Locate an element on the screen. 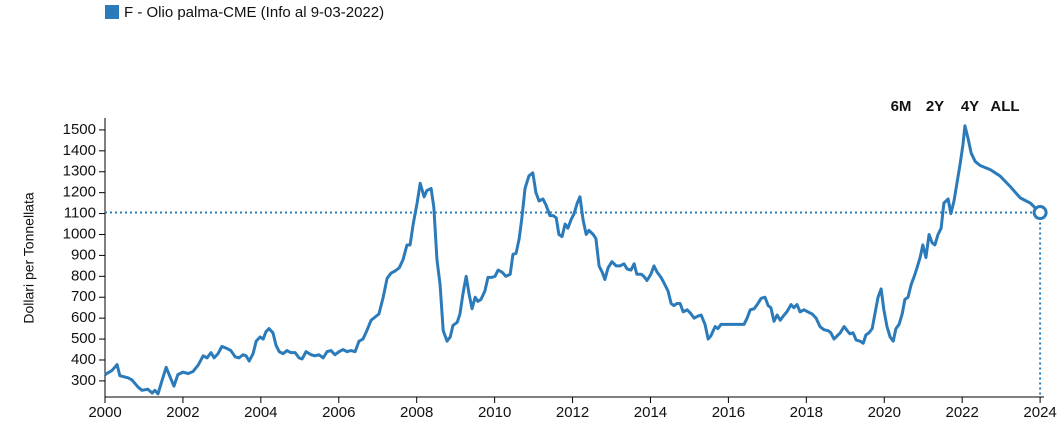  x-tick-label: 2002 is located at coordinates (182, 412).